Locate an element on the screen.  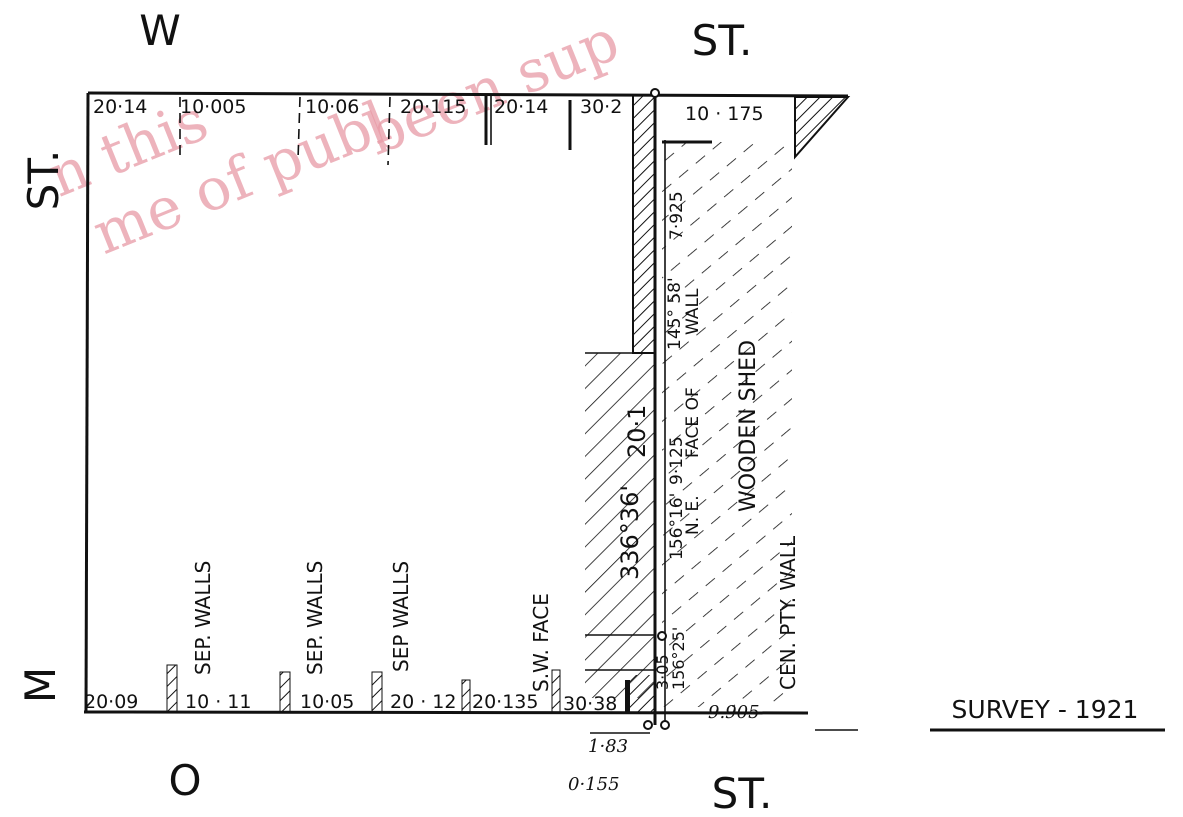
measurement: 10·06 is located at coordinates (332, 107).